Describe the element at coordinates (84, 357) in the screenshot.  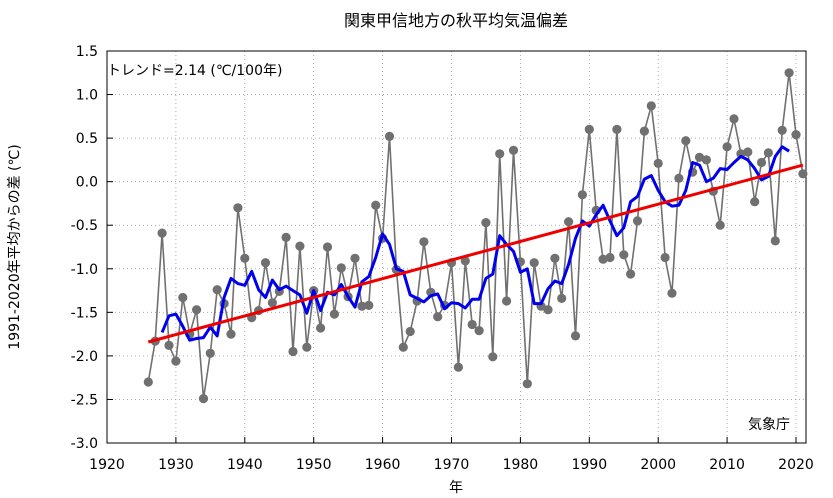
I see `y-tick-label: -2.0` at that location.